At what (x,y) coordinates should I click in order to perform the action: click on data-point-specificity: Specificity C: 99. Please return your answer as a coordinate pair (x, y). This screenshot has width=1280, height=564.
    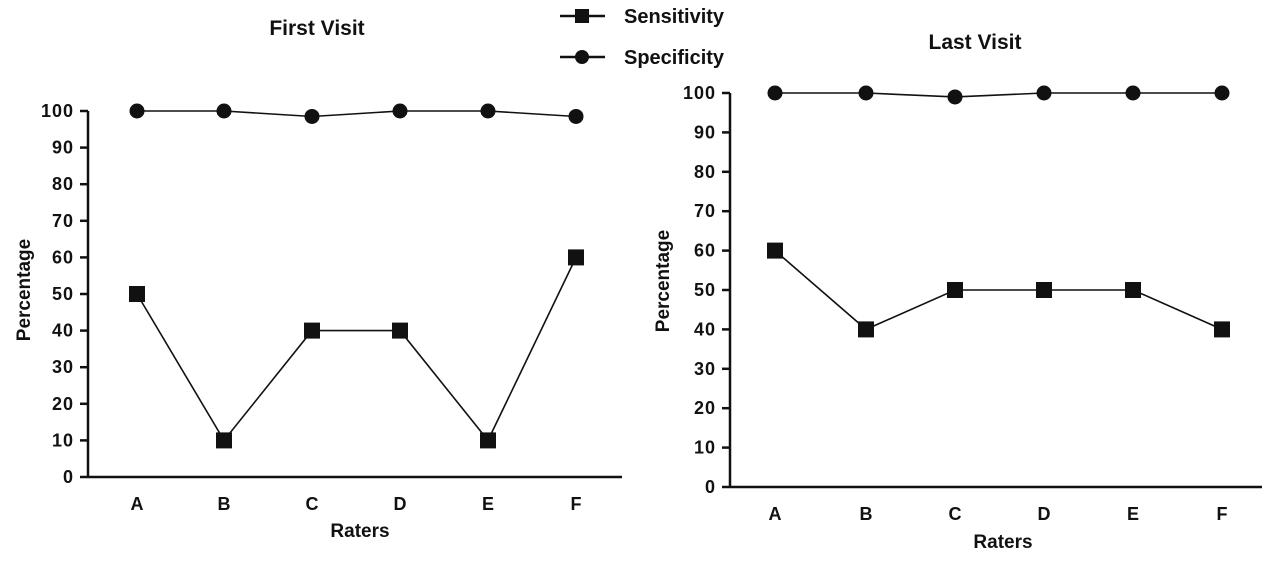
    Looking at the image, I should click on (955, 97).